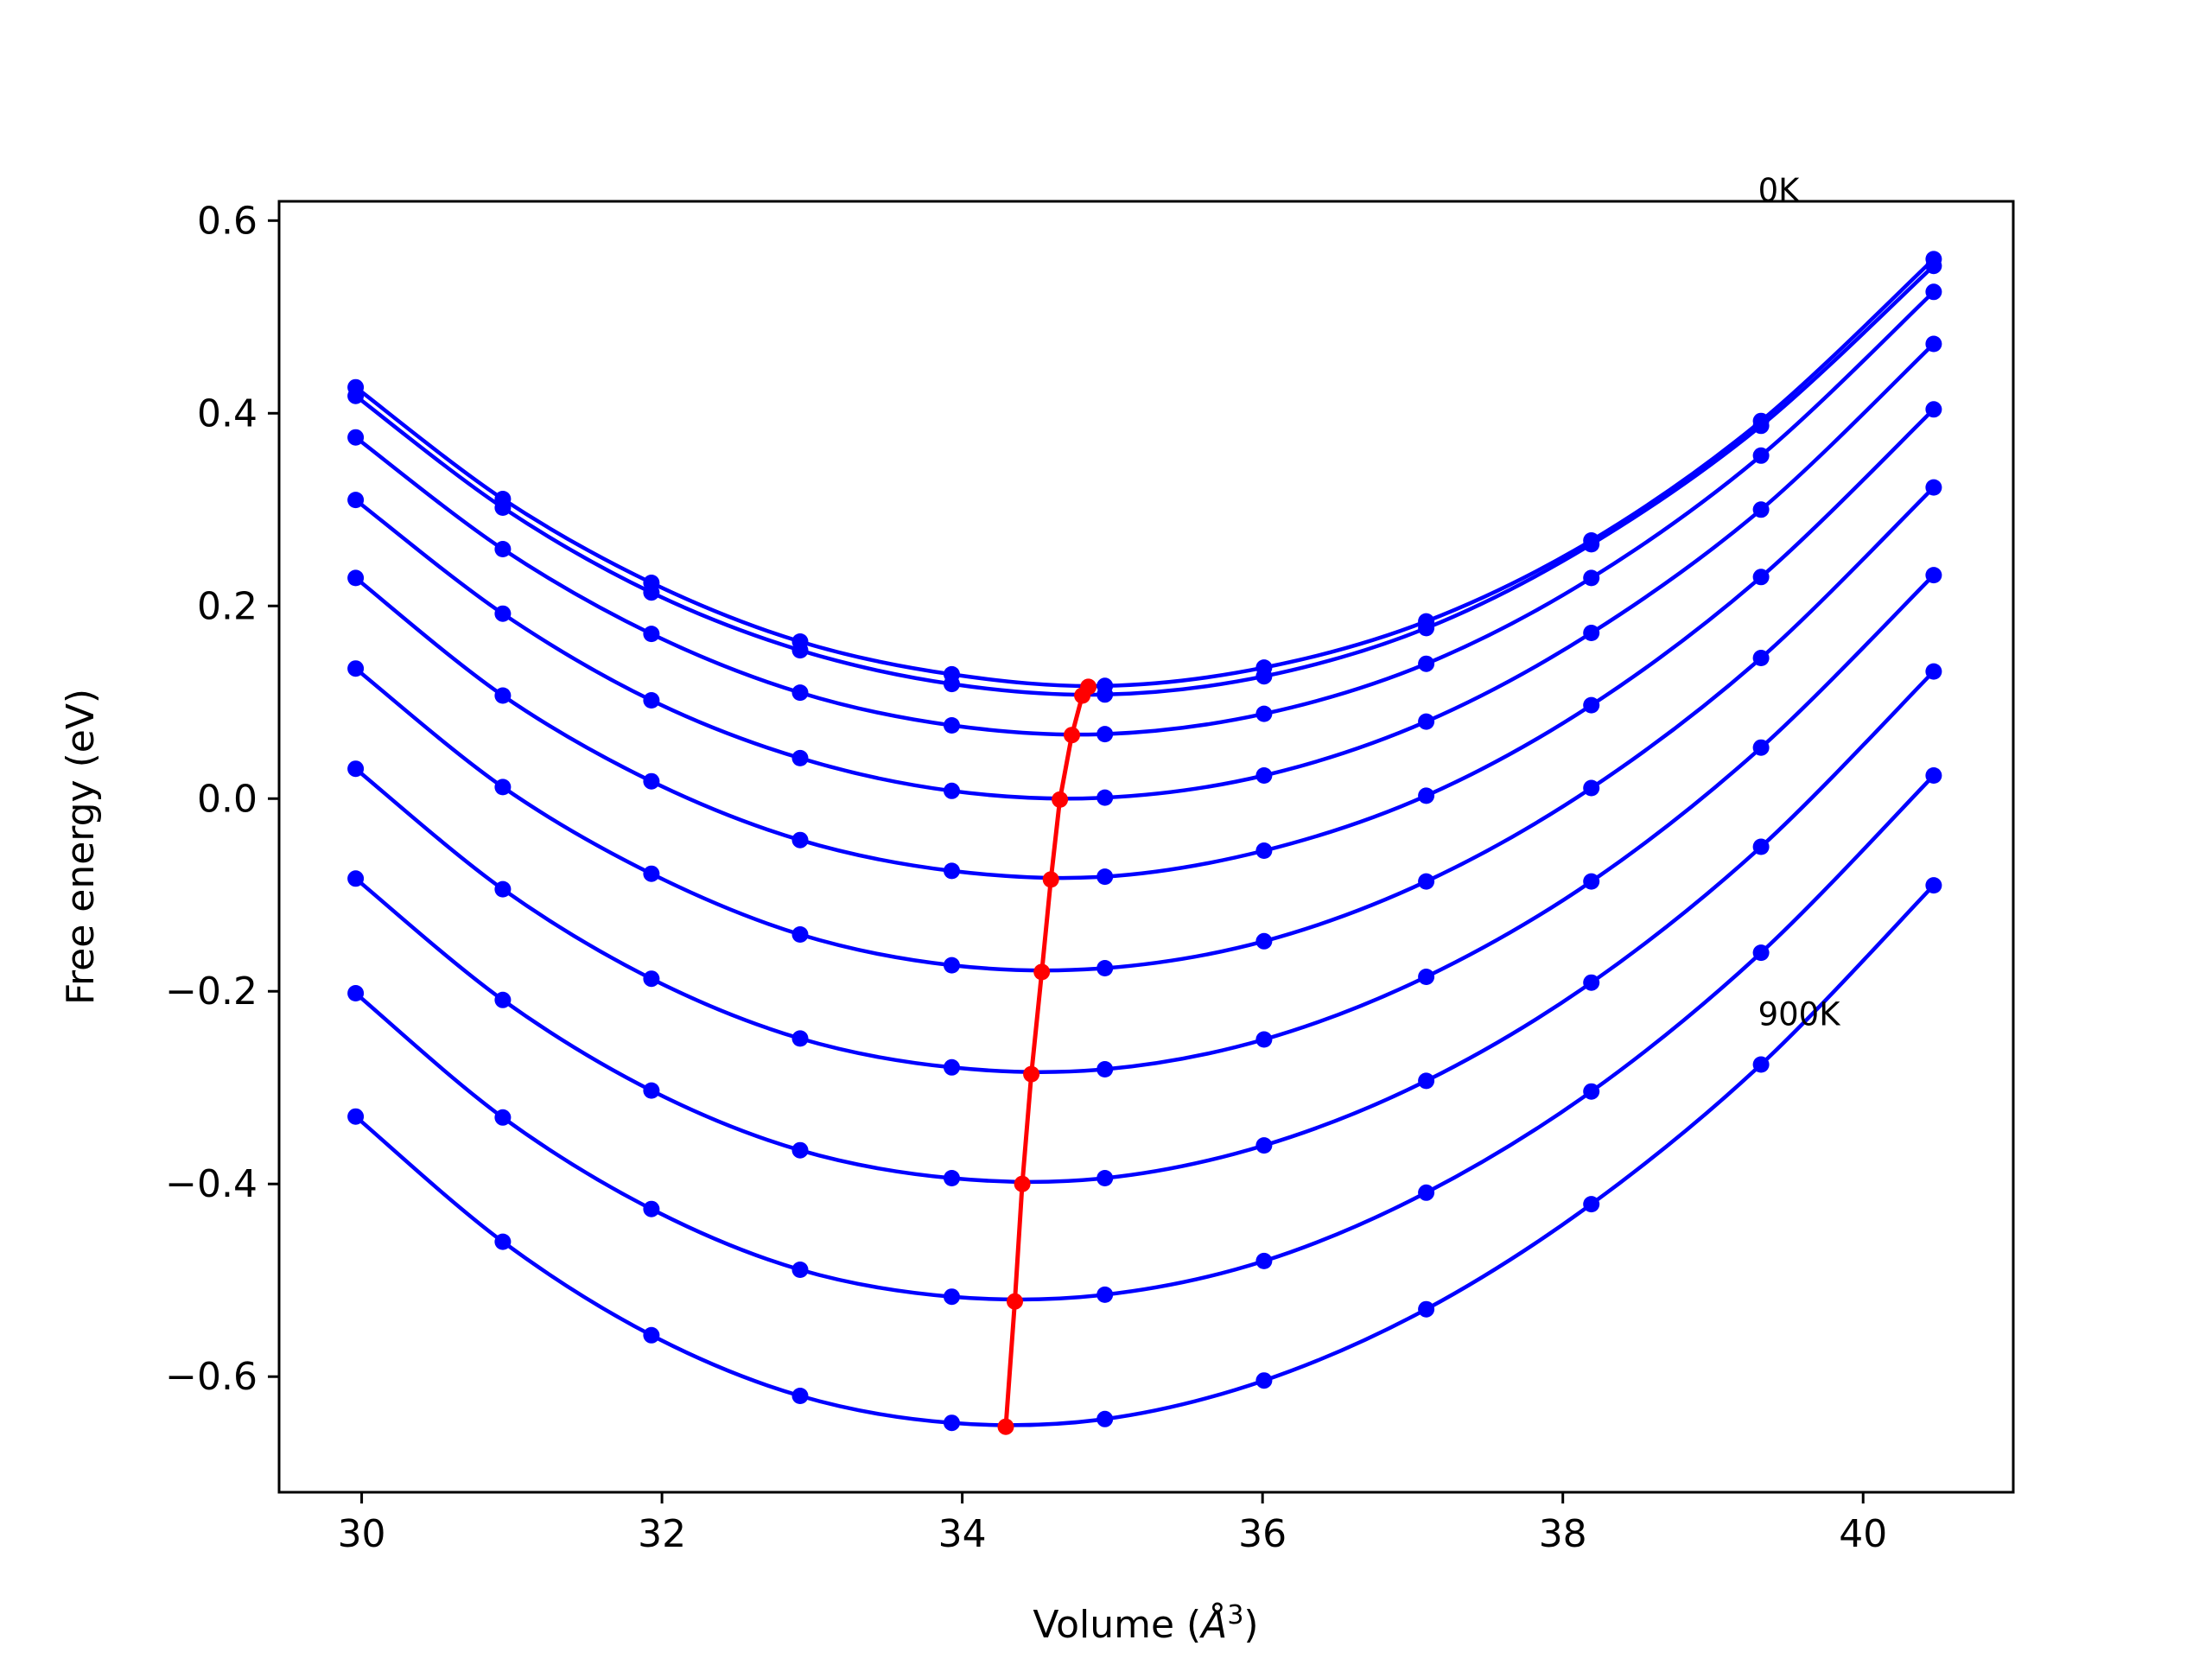 The image size is (2212, 1659). What do you see at coordinates (1250, 1625) in the screenshot?
I see `x-axis-label-close: )` at bounding box center [1250, 1625].